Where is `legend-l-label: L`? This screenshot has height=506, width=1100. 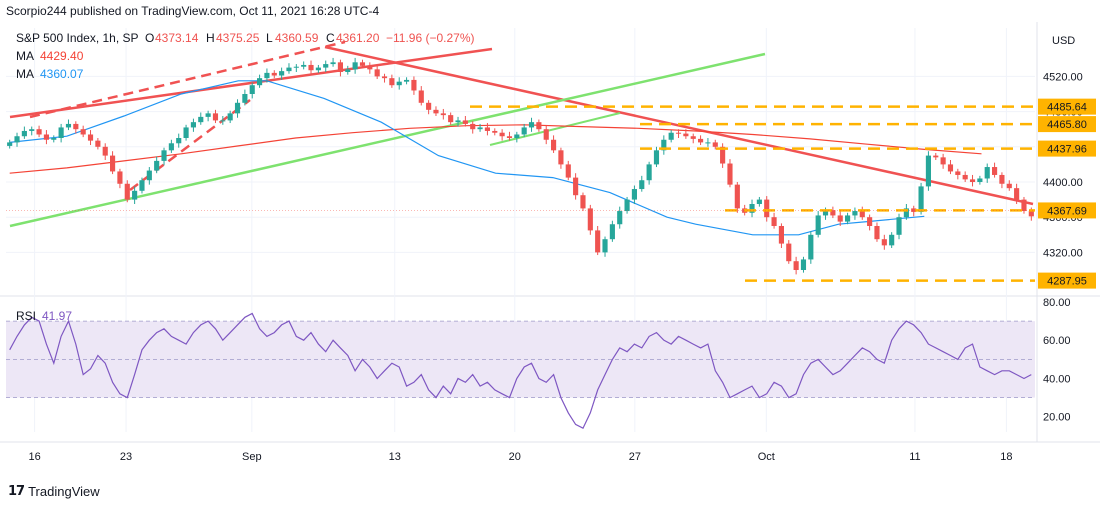
legend-l-label: L is located at coordinates (269, 38).